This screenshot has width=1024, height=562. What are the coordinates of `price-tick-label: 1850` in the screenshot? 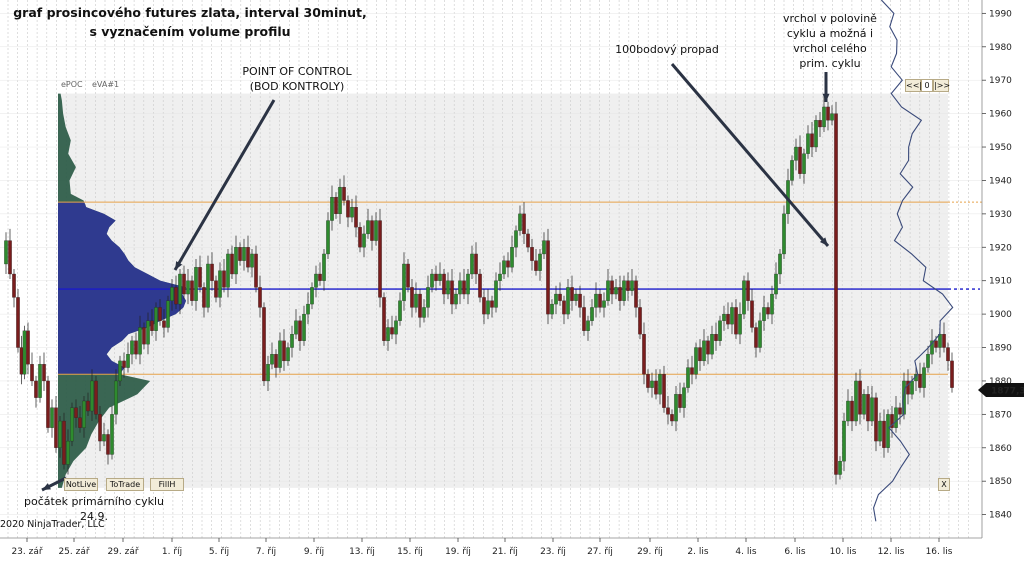 It's located at (1000, 482).